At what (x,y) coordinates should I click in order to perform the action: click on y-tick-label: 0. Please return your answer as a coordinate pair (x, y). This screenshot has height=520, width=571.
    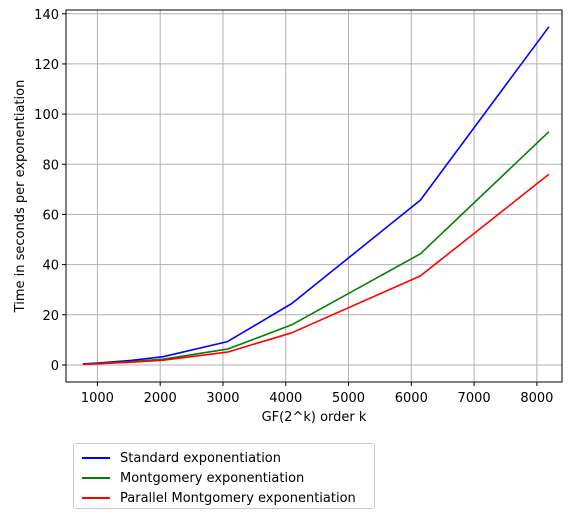
    Looking at the image, I should click on (55, 366).